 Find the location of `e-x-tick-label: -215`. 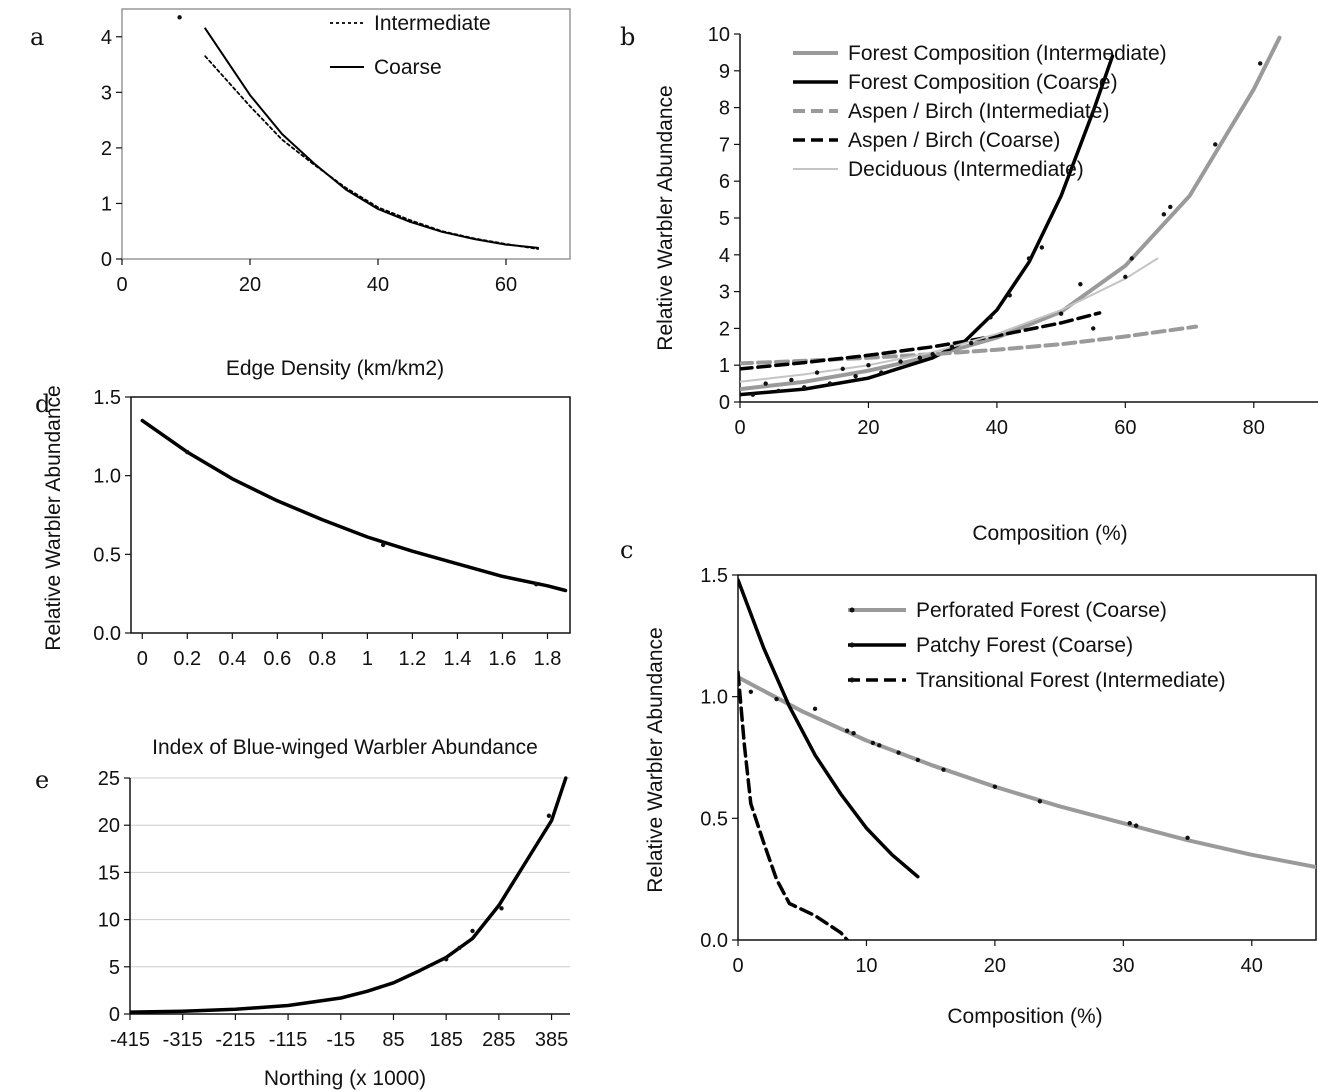

e-x-tick-label: -215 is located at coordinates (235, 1040).